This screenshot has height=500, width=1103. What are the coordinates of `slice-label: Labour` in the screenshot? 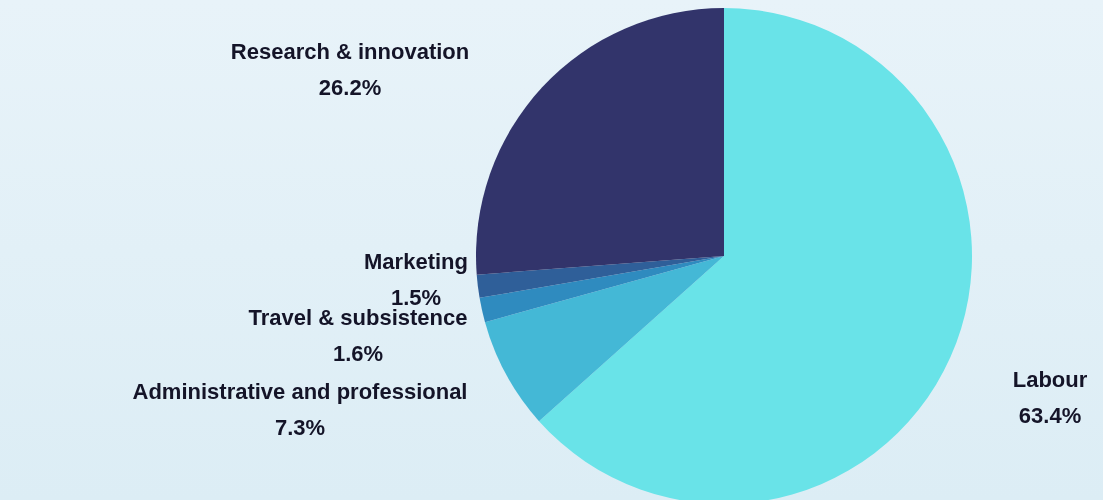 It's located at (1050, 379).